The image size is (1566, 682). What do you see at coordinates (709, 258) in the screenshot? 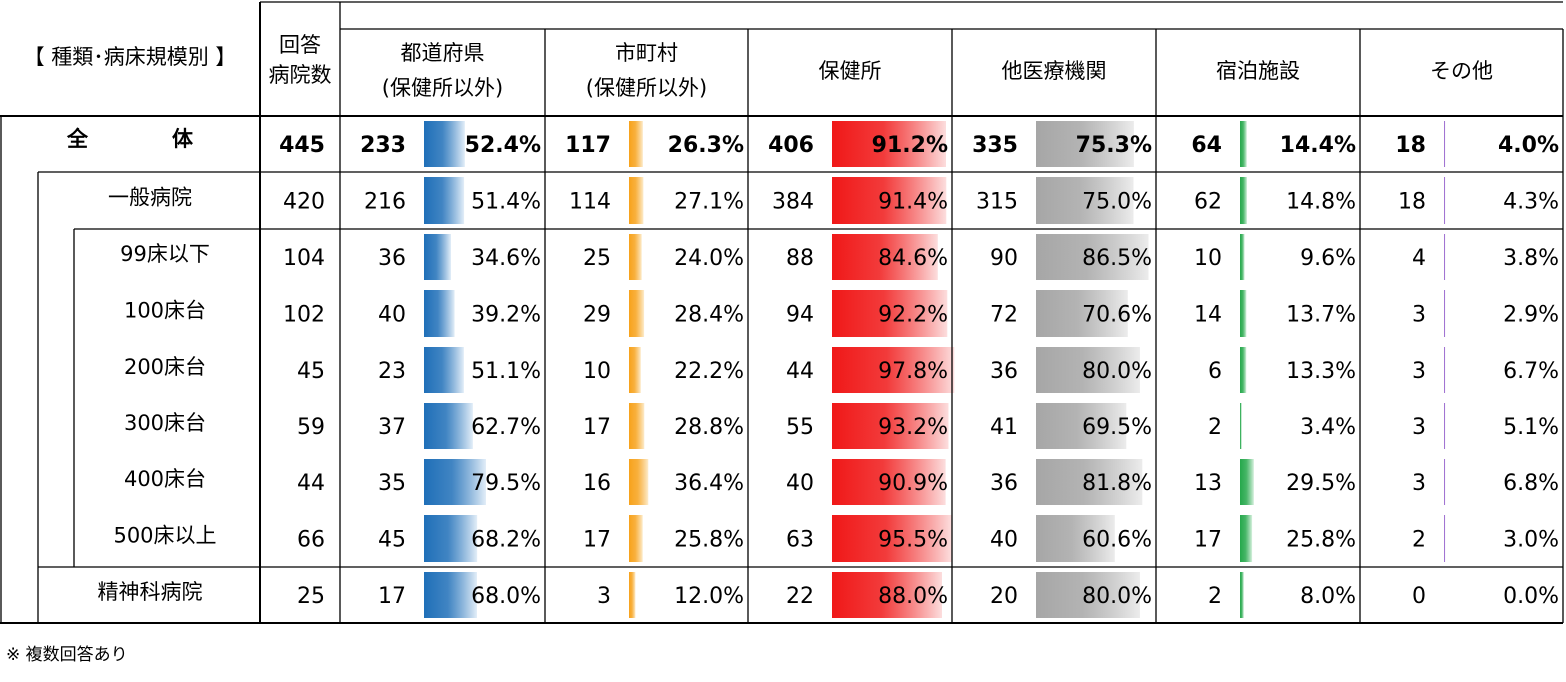
I see `percent-label: 24.0%` at bounding box center [709, 258].